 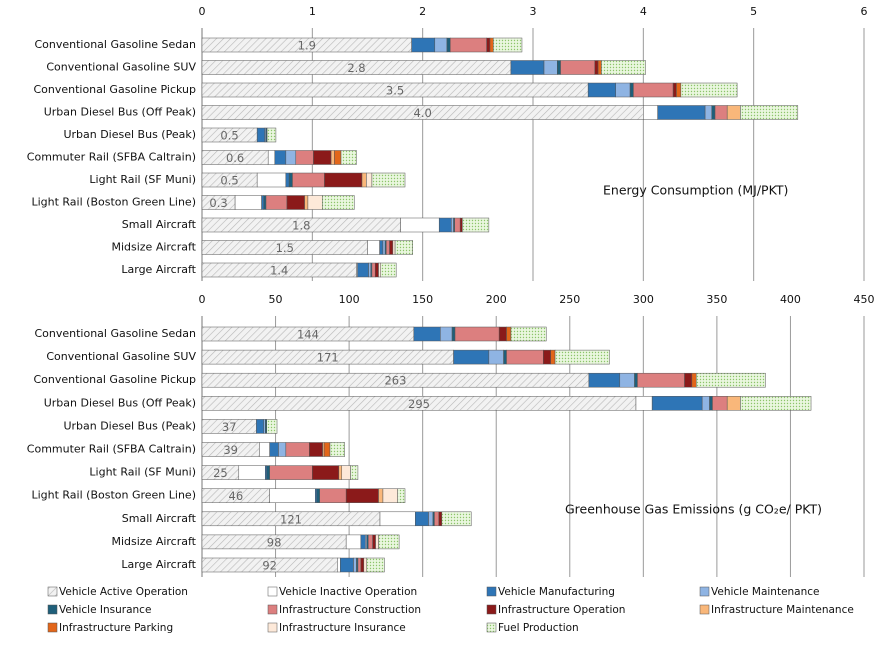 I want to click on data-label: 1.9, so click(x=307, y=46).